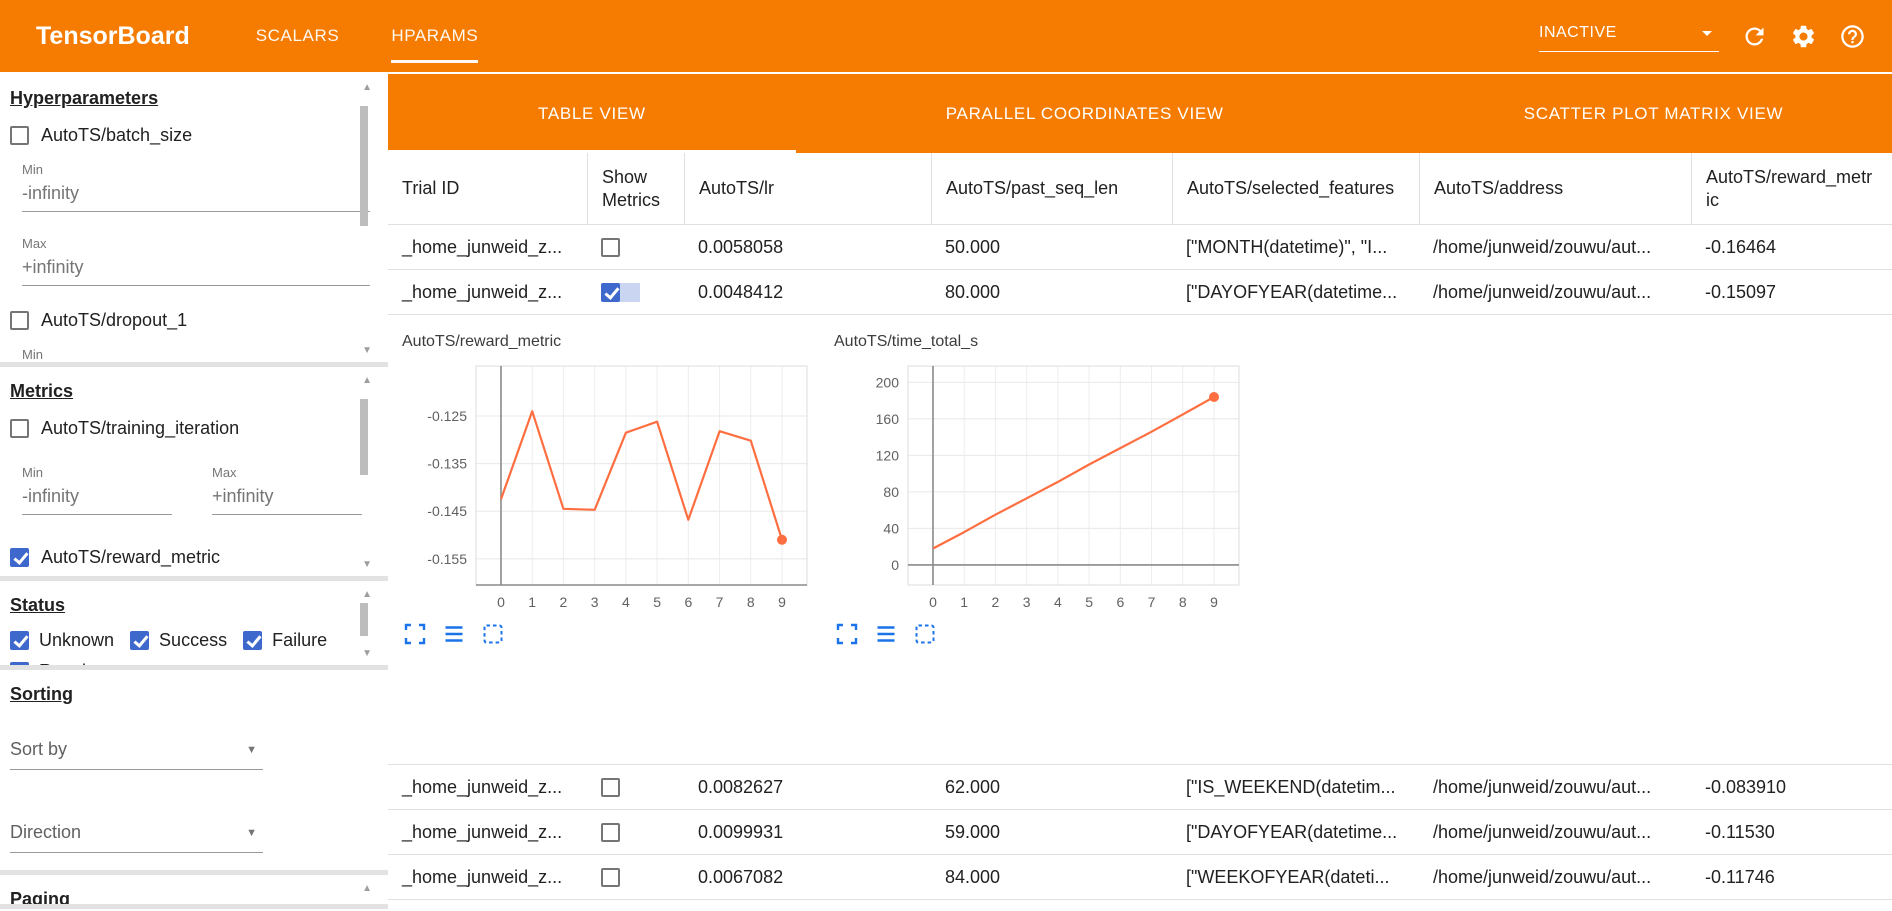  I want to click on time-total-chart: 0 1 2 3 4 5 6 7 8 9 0 40 80 120 160 200, so click(1038, 485).